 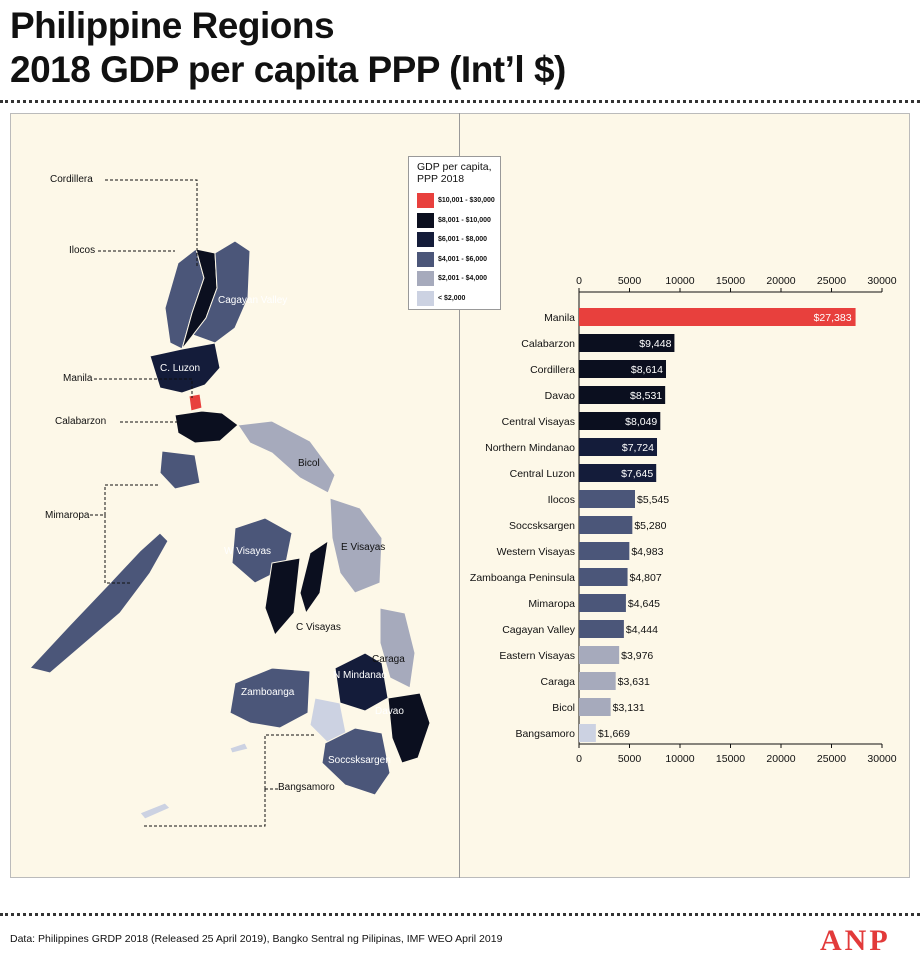 What do you see at coordinates (579, 281) in the screenshot?
I see `x-tick-label-top: 0` at bounding box center [579, 281].